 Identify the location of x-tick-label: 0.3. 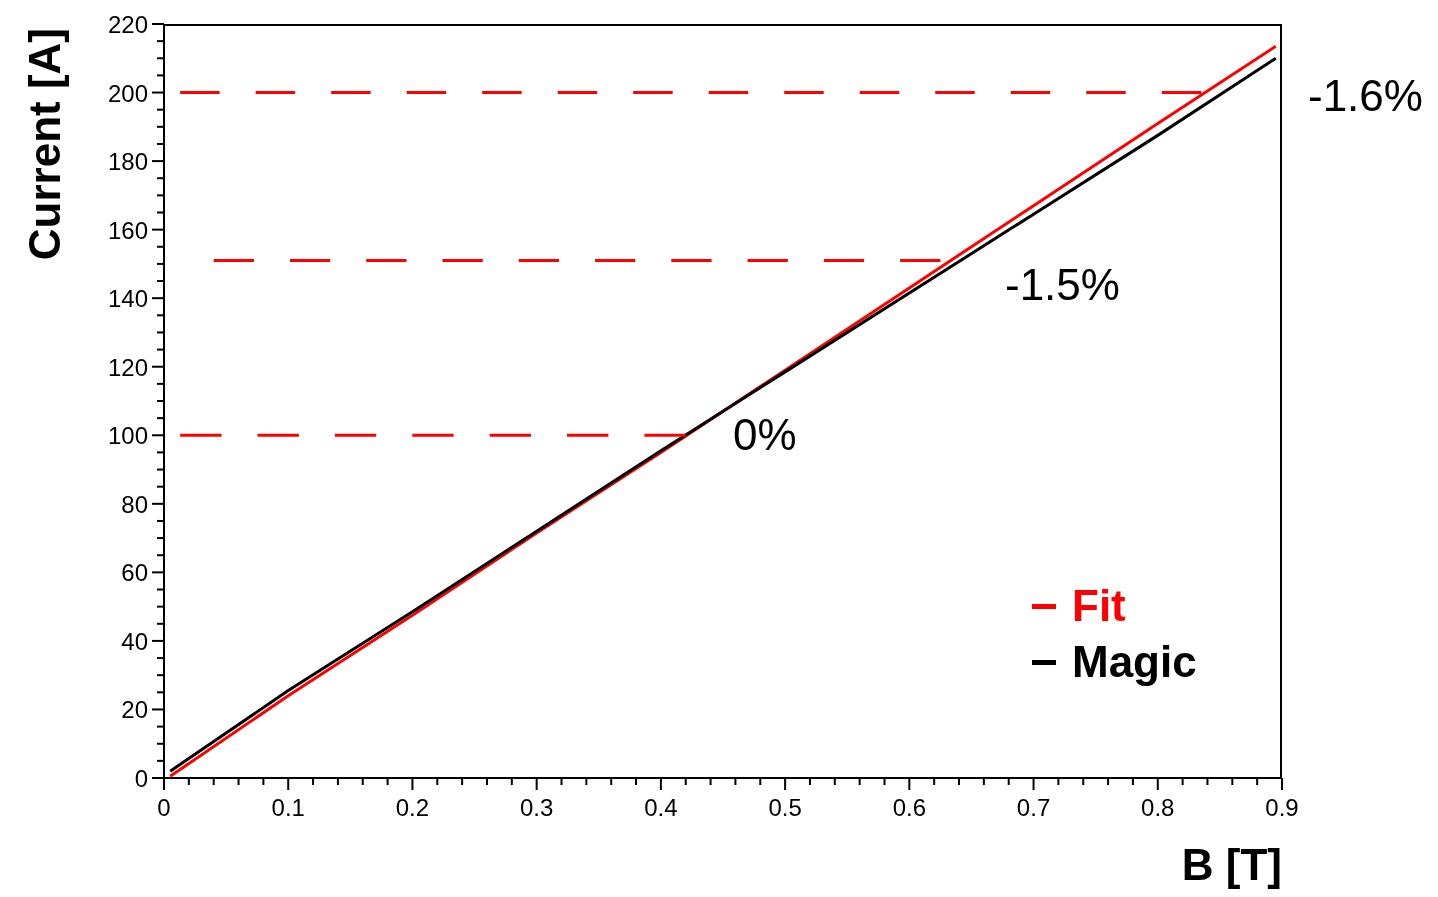
(536, 807).